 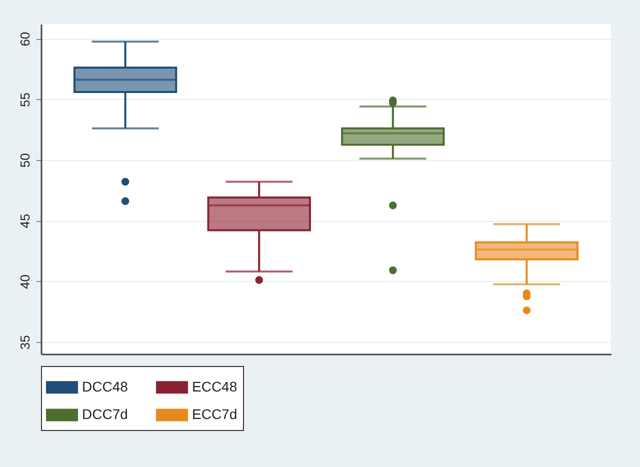 I want to click on y-tick-label: 50, so click(x=25, y=160).